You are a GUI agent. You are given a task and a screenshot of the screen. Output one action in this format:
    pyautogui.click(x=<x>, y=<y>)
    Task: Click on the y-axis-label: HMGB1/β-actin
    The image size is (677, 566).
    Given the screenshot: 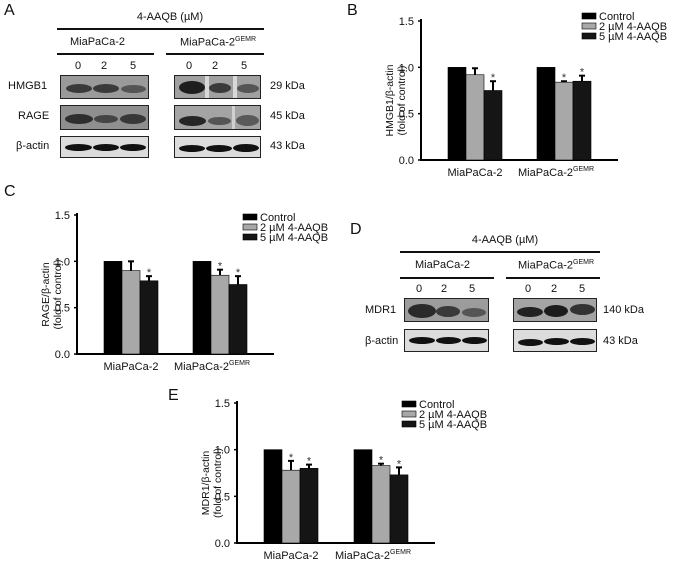 What is the action you would take?
    pyautogui.click(x=390, y=100)
    